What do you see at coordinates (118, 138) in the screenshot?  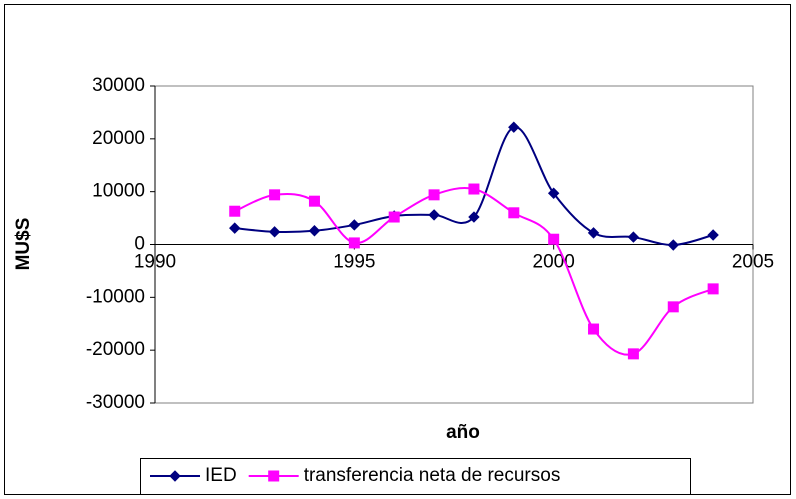 I see `y-tick-label: 20000` at bounding box center [118, 138].